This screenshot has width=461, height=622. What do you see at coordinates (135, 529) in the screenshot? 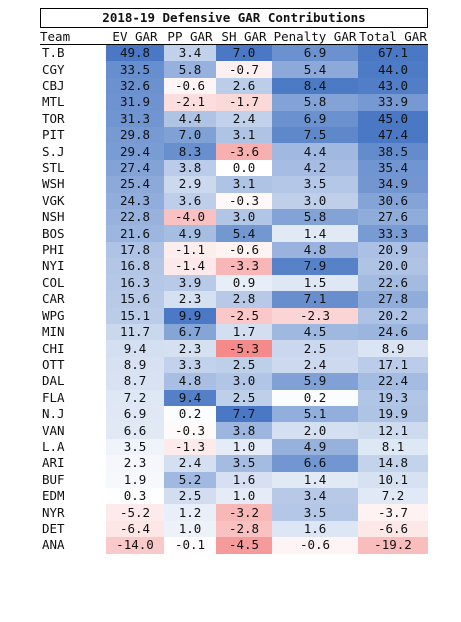
I see `cell-ev-gar: -6.4` at bounding box center [135, 529].